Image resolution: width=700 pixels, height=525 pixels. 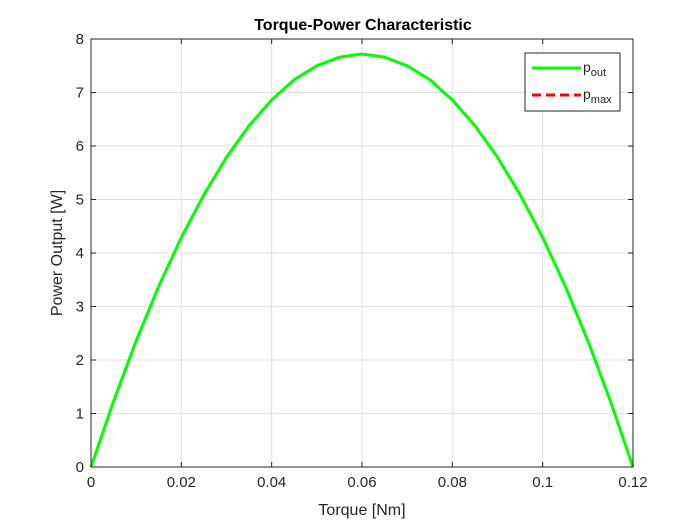 What do you see at coordinates (80, 467) in the screenshot?
I see `y-tick-label: 0` at bounding box center [80, 467].